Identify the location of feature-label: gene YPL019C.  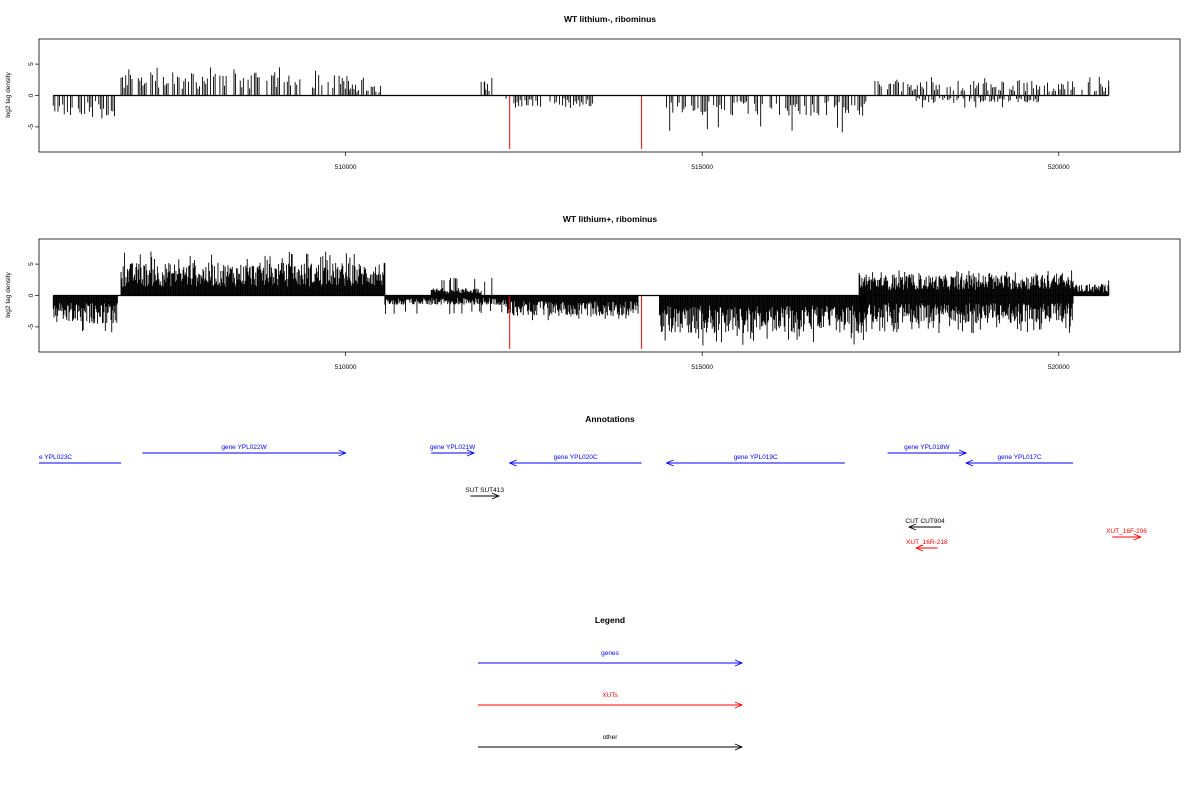
(756, 457).